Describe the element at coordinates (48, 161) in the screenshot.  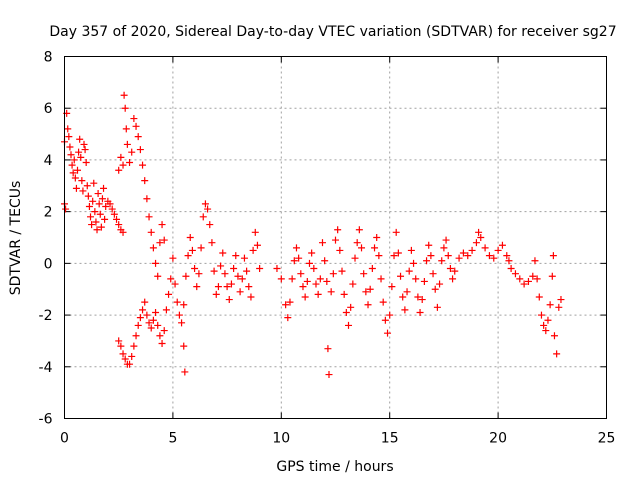
I see `y-tick-label: 4` at that location.